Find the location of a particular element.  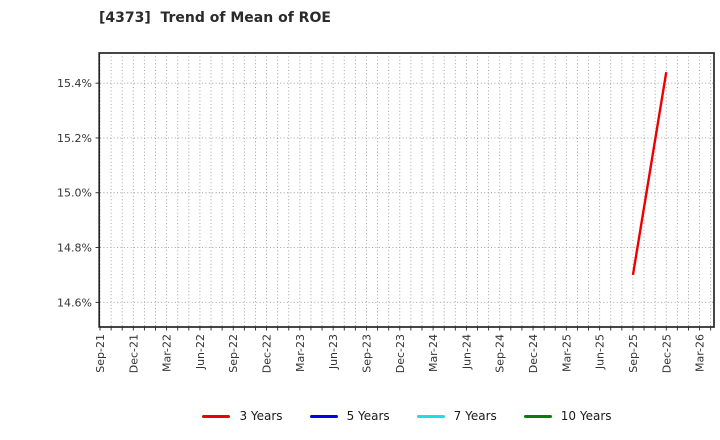

x-tick-label: Mar-23 is located at coordinates (300, 353).